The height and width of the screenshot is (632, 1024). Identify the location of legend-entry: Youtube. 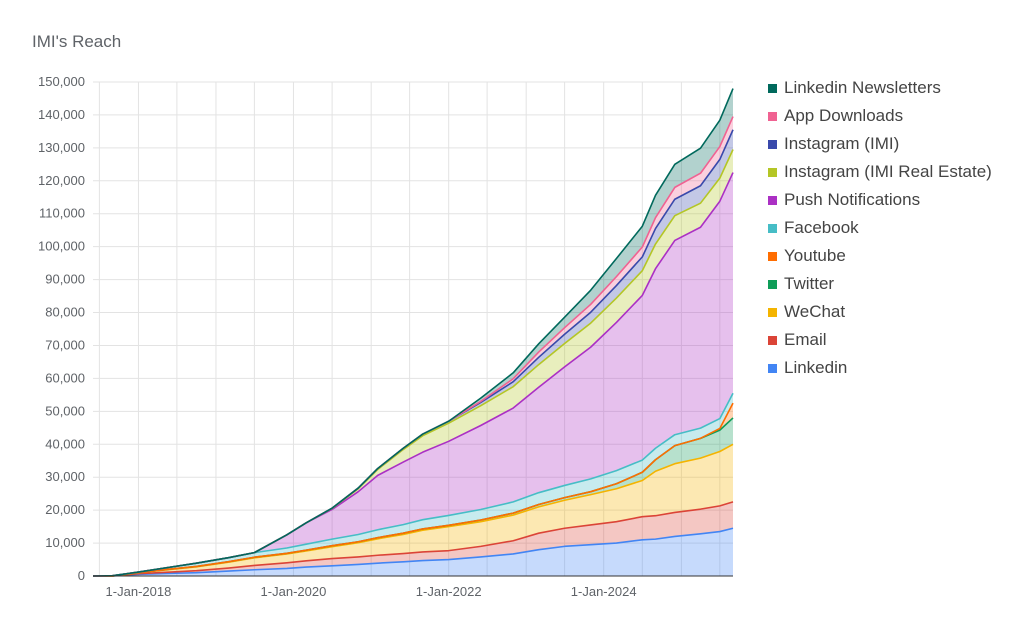
(880, 256).